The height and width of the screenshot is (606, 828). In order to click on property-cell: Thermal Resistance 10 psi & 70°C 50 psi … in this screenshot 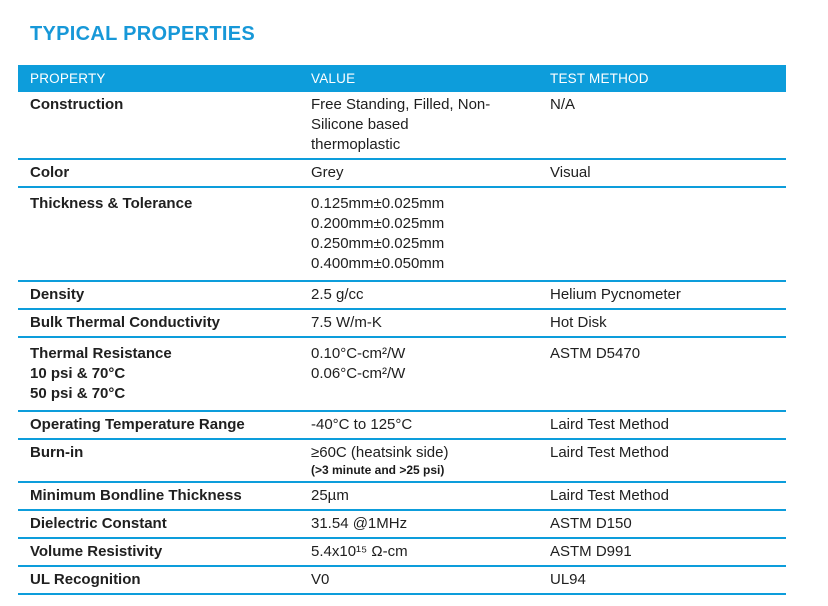, I will do `click(158, 374)`.